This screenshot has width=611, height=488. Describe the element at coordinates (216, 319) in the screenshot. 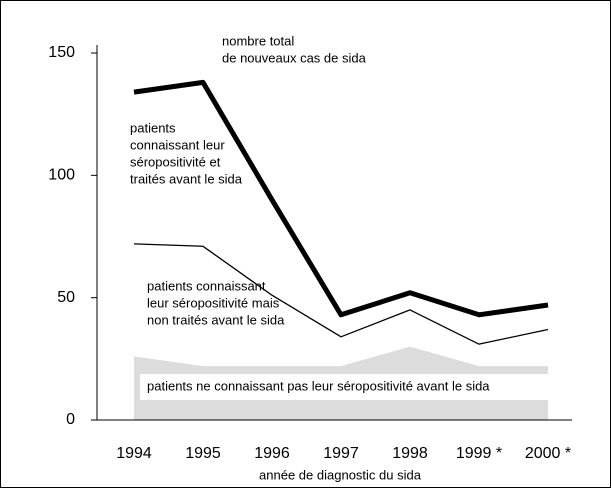

I see `annotation: non traités avant le sida` at that location.